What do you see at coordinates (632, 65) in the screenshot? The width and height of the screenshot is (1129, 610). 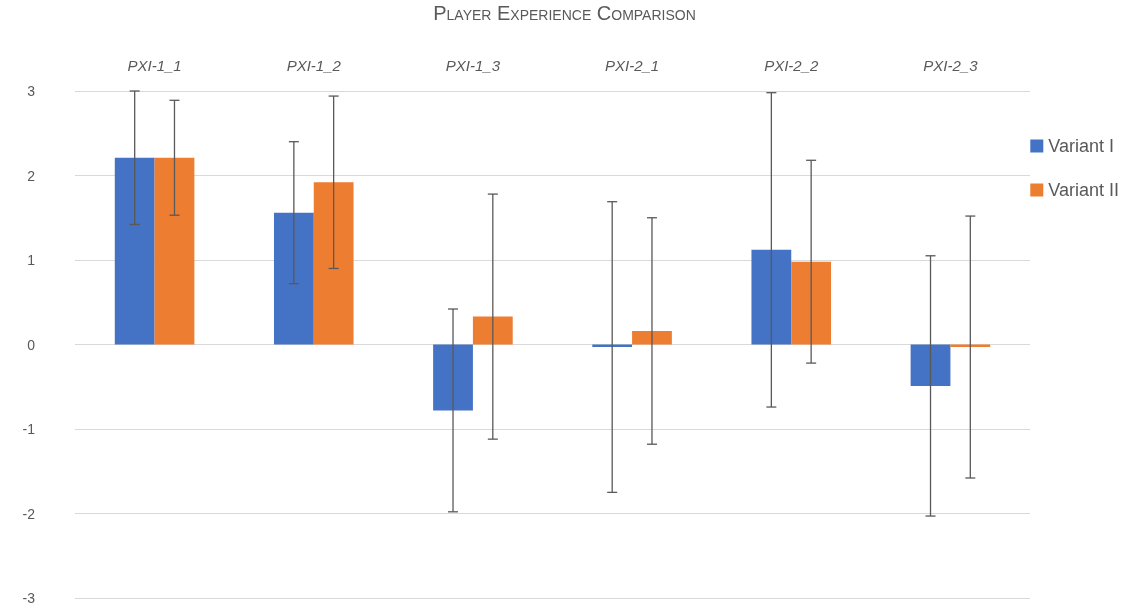 I see `x-tick-label: PXI-2_1` at bounding box center [632, 65].